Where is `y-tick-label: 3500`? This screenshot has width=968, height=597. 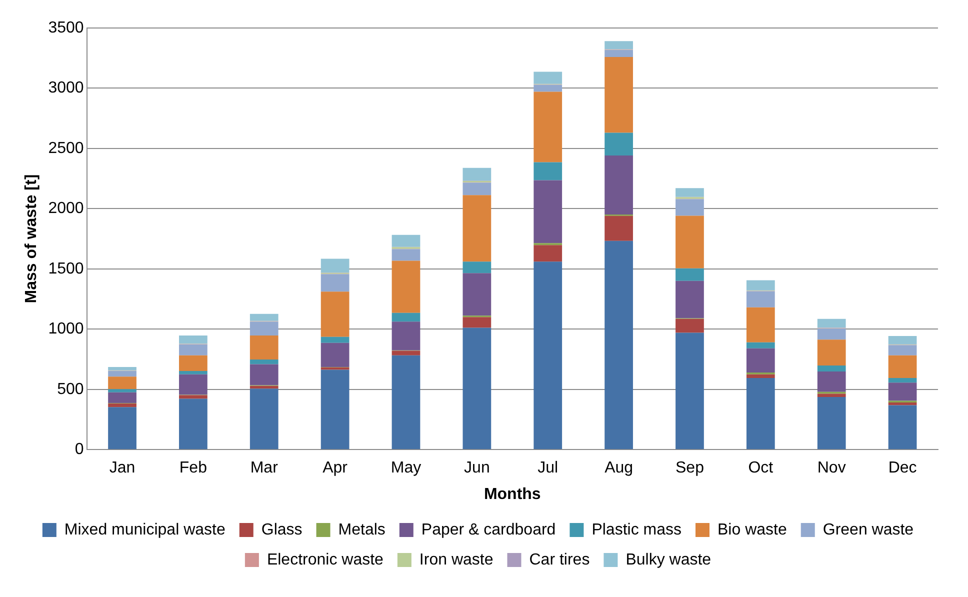 y-tick-label: 3500 is located at coordinates (66, 27).